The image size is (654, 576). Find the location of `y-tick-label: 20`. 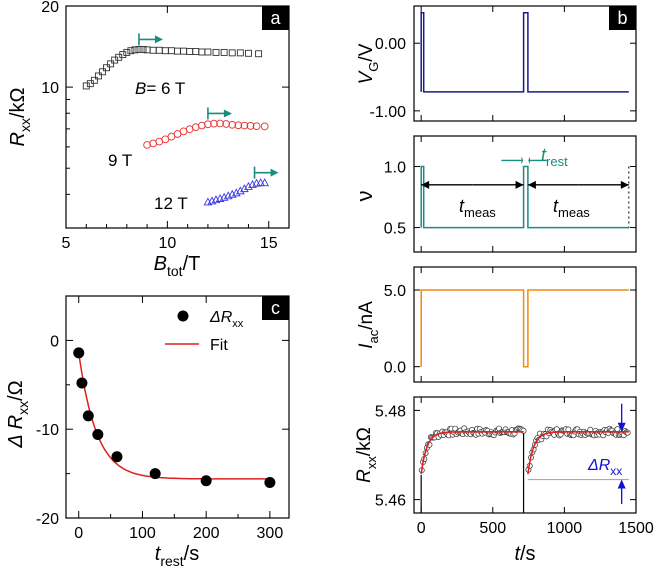

y-tick-label: 20 is located at coordinates (50, 8).